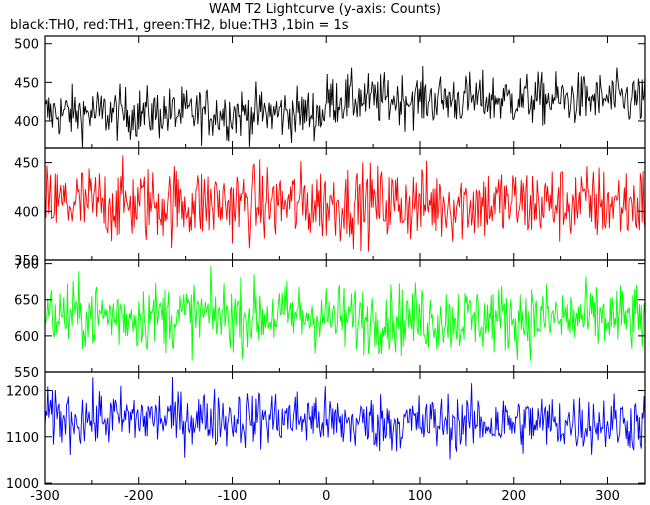  Describe the element at coordinates (26, 265) in the screenshot. I see `y-tick-label: 700` at that location.